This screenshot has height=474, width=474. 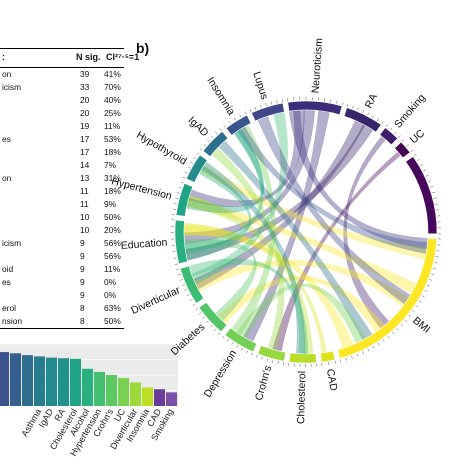 I want to click on table-cell-ci: 11%, so click(x=112, y=269).